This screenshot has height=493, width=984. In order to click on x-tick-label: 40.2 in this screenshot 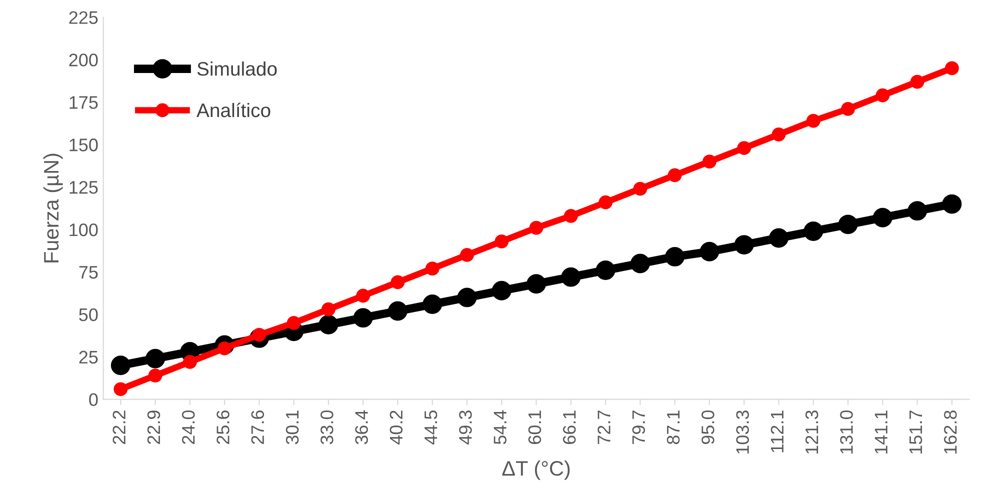, I will do `click(396, 427)`.